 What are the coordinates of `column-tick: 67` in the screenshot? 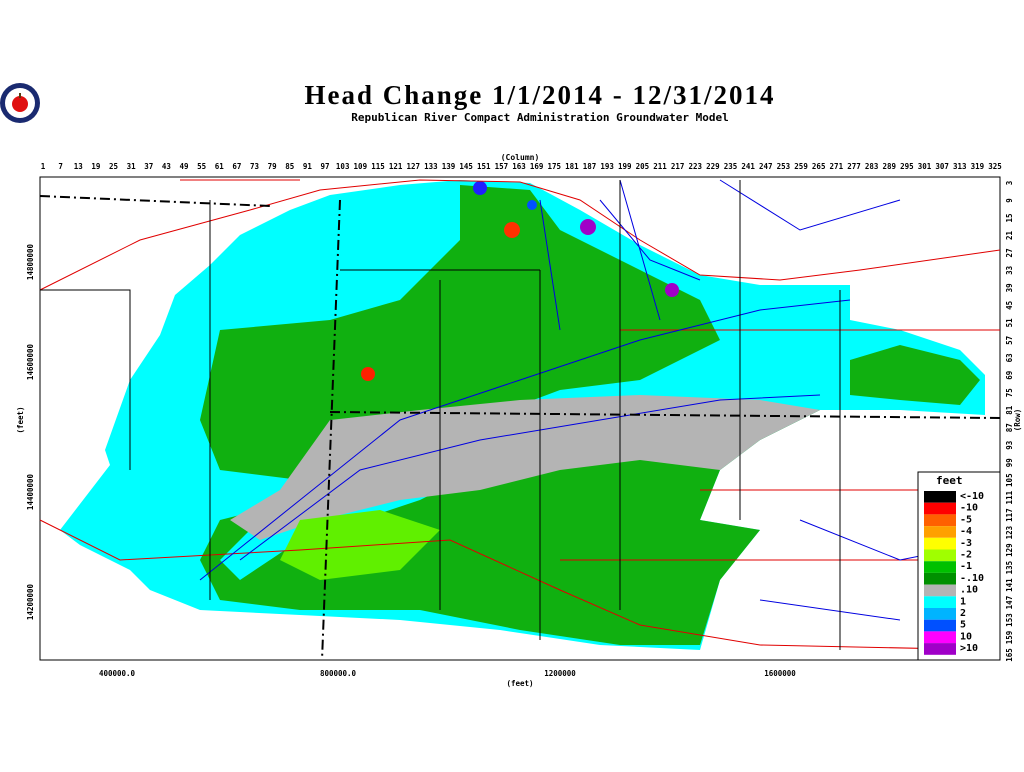 It's located at (236, 166).